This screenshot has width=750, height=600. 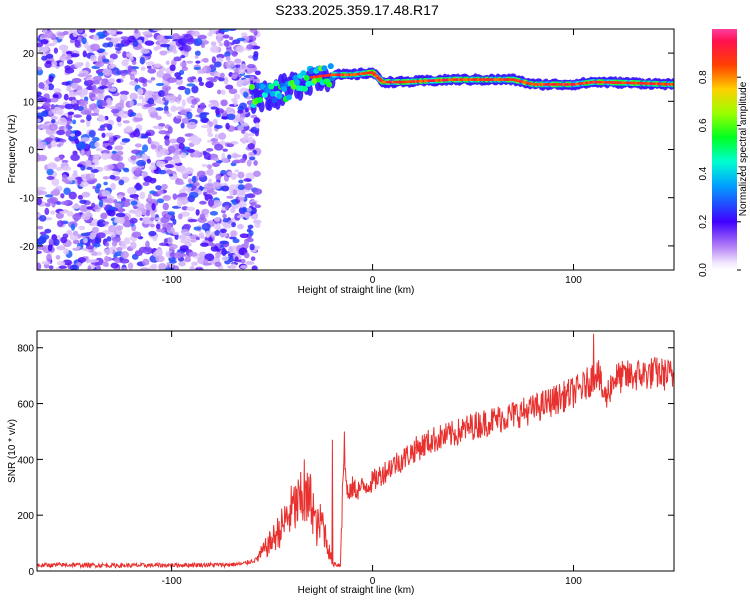 I want to click on colorbar-label: Normalized spectral amplitude, so click(x=743, y=148).